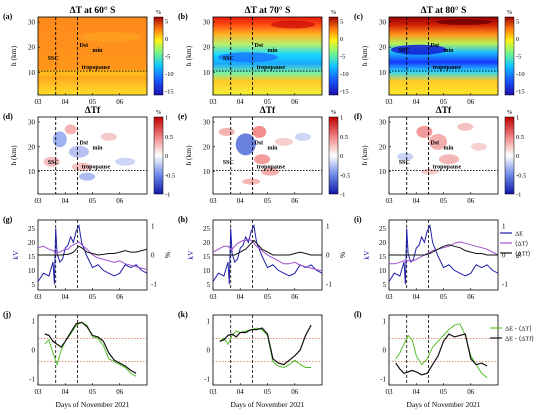 The image size is (550, 415). I want to click on panel-k: (k) 1 0 -103 04 05 06 Days of November 2021, so click(250, 359).